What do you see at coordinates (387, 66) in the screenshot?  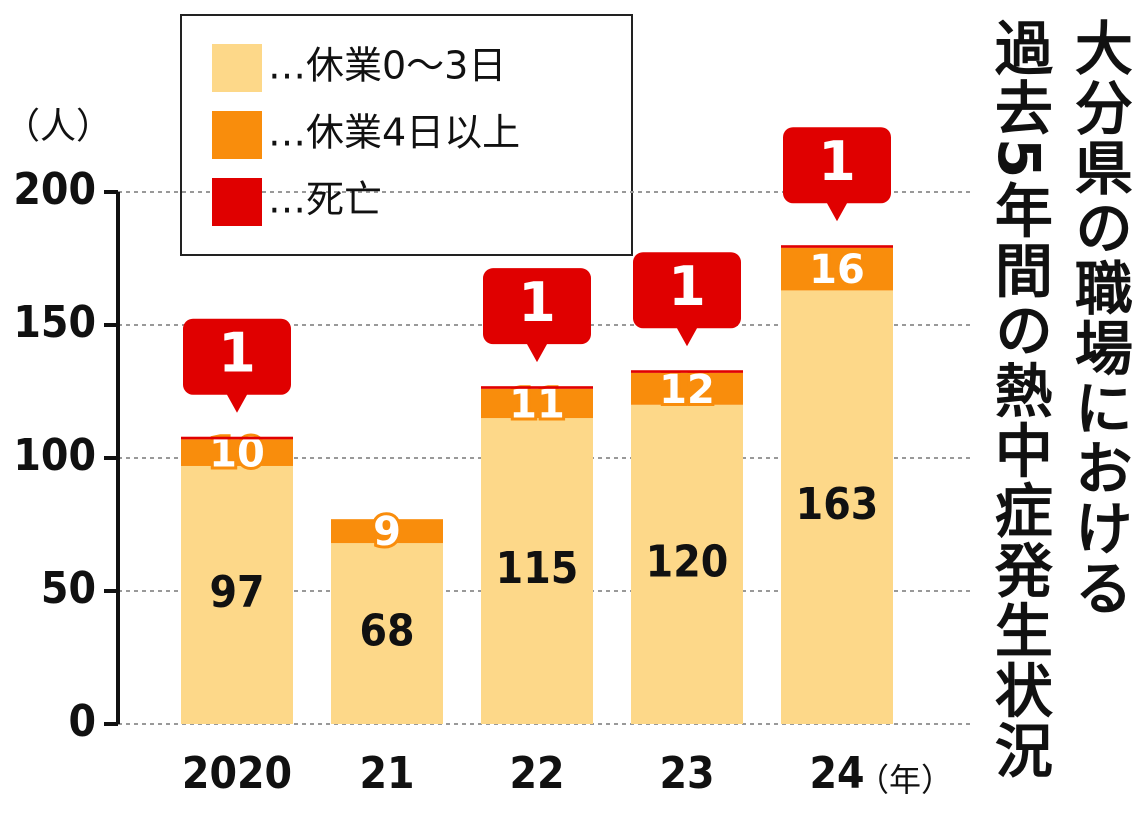 I see `legend-label: …休業0～3日` at bounding box center [387, 66].